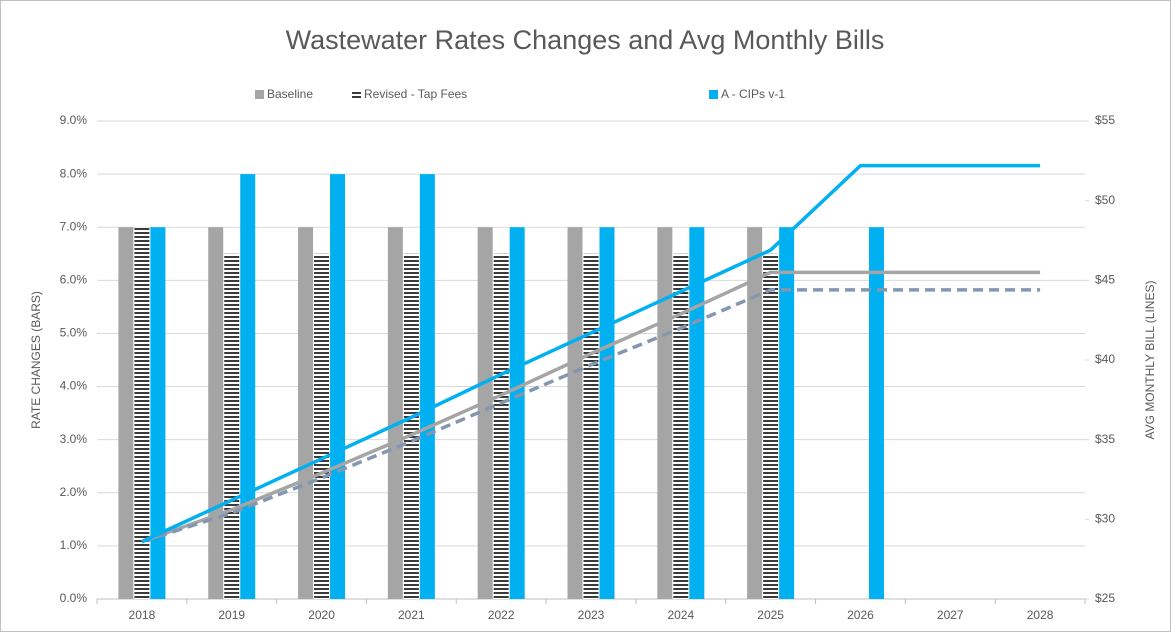 The image size is (1171, 632). What do you see at coordinates (1105, 280) in the screenshot?
I see `y2-tick-label: $45` at bounding box center [1105, 280].